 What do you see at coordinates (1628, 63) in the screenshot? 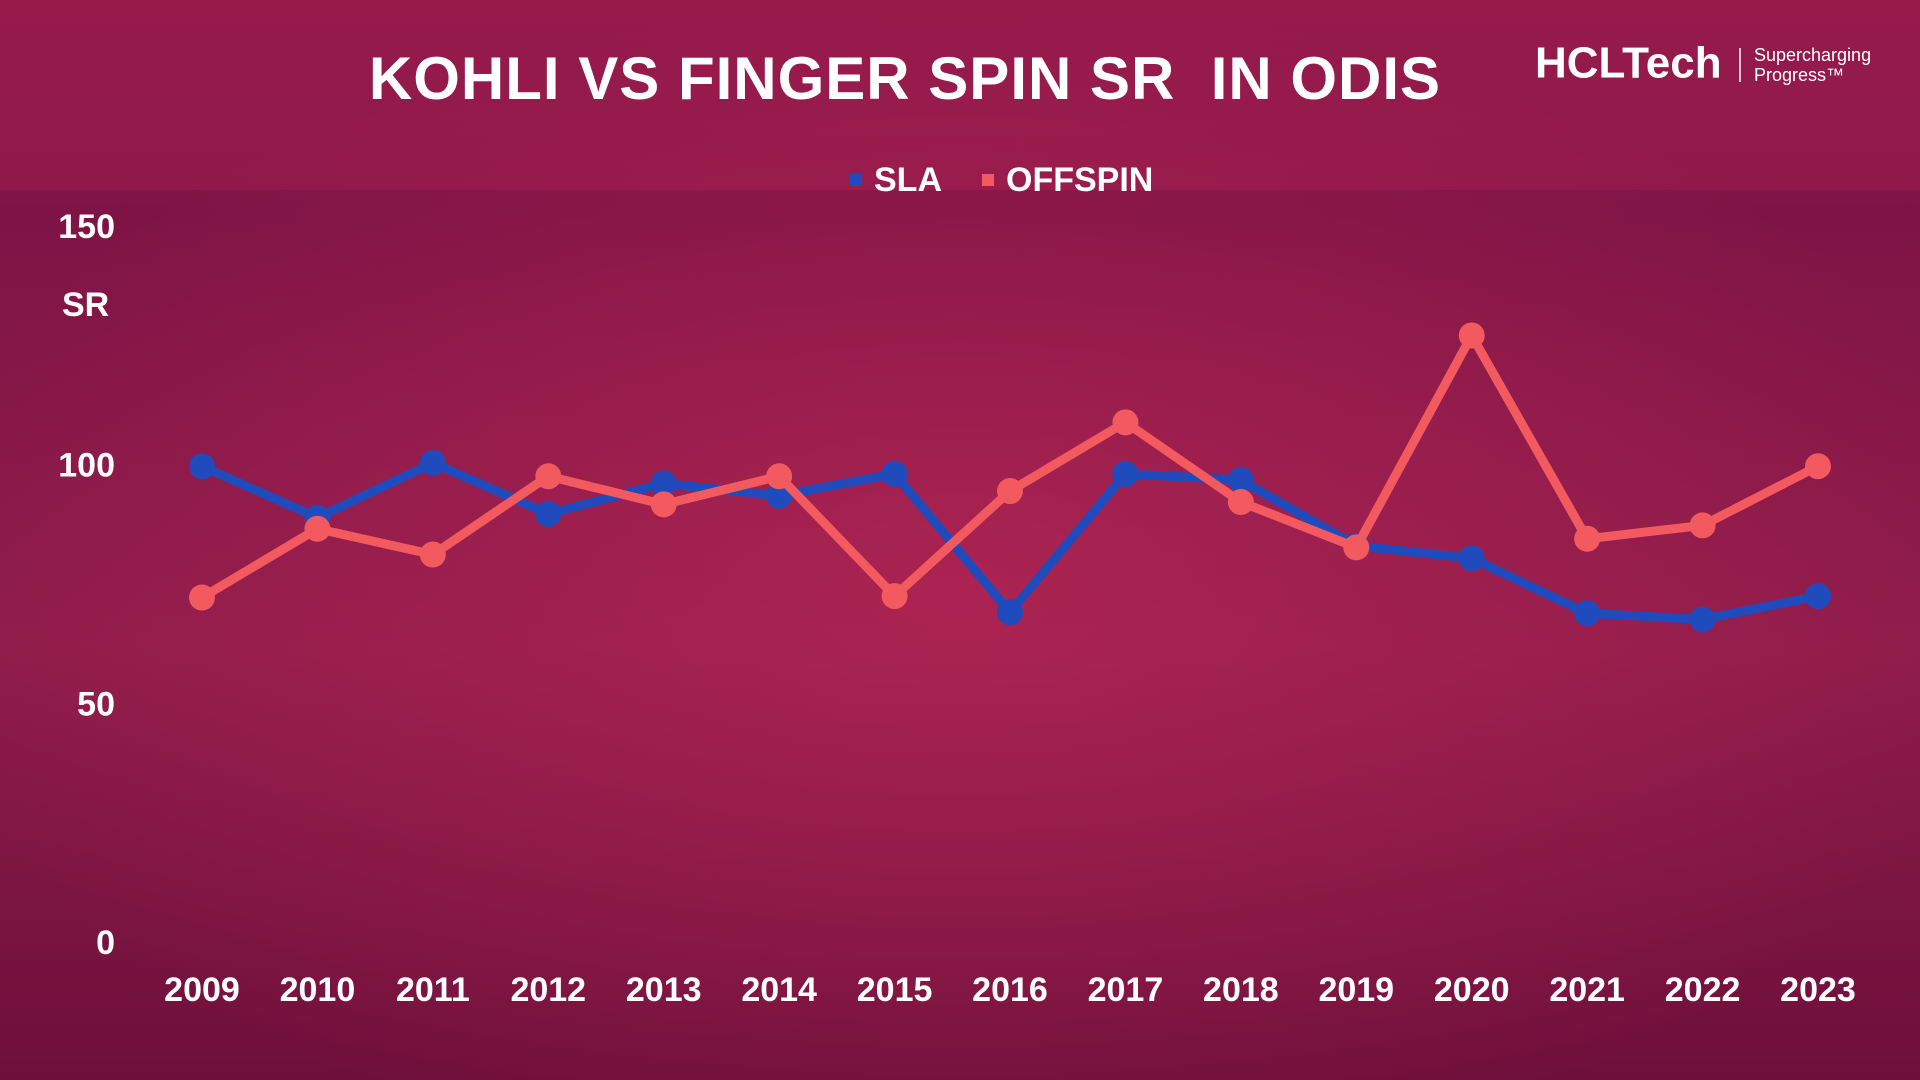
I see `logo-name: HCLTech` at bounding box center [1628, 63].